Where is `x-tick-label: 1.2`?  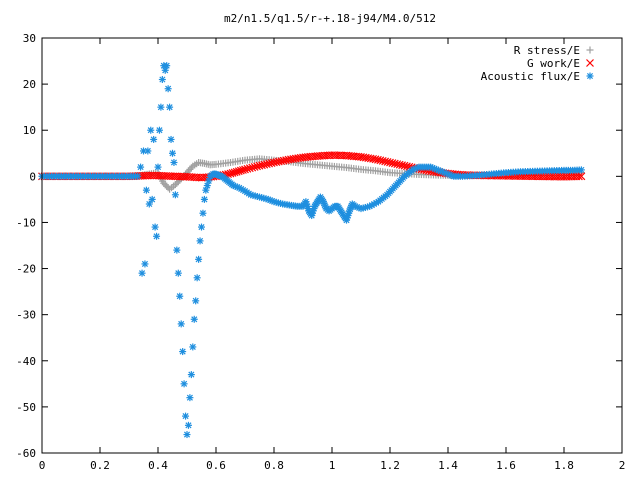 x-tick-label: 1.2 is located at coordinates (390, 465).